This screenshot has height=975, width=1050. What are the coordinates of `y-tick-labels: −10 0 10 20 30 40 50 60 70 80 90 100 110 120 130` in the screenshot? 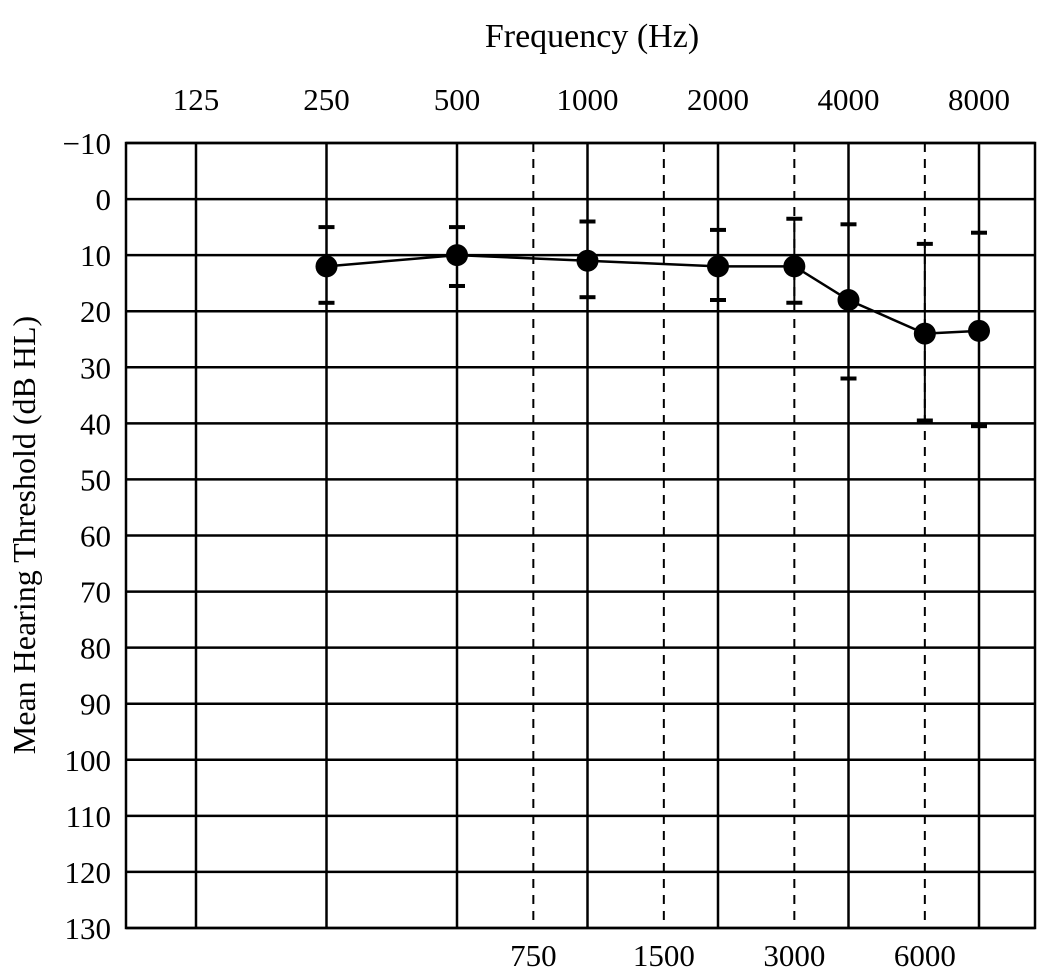 It's located at (87, 536).